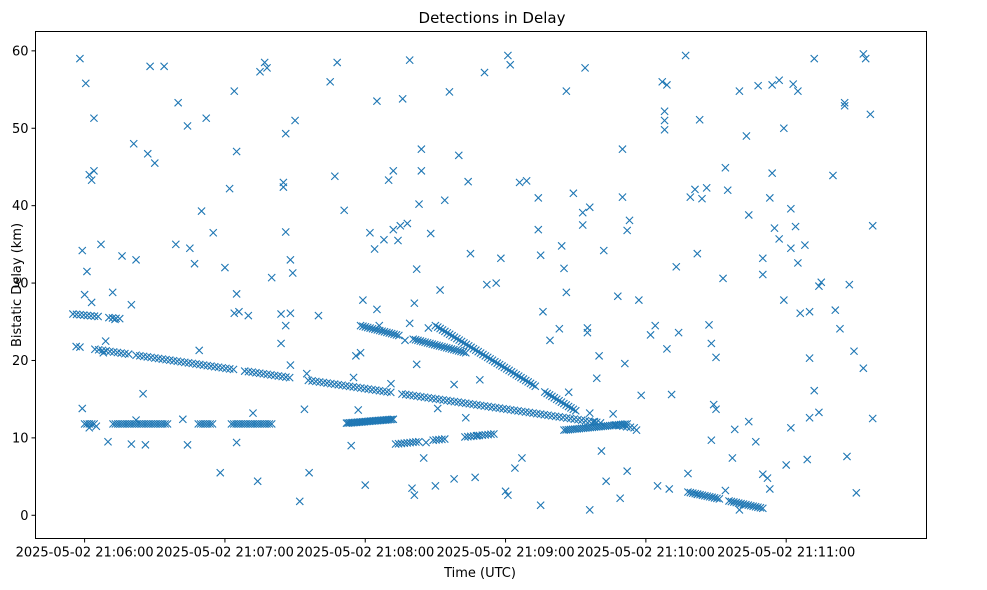 The height and width of the screenshot is (590, 987). Describe the element at coordinates (85, 553) in the screenshot. I see `x-tick-label: 2025-05-02 21:06:00` at that location.